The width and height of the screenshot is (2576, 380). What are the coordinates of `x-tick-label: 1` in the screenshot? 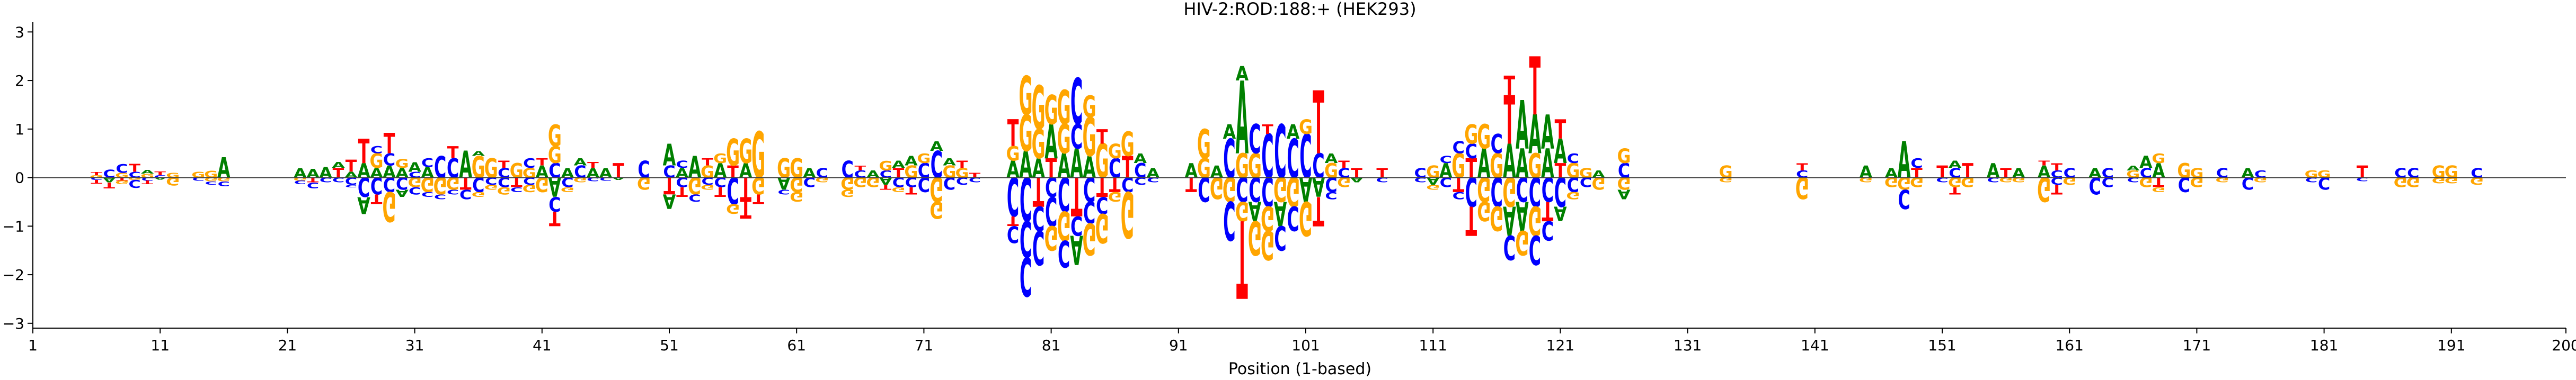 It's located at (33, 345).